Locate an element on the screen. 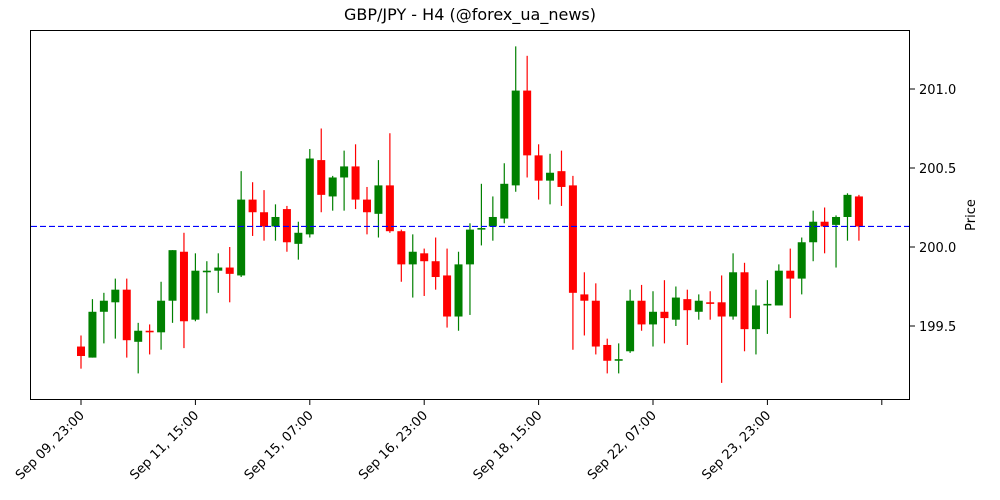  y-axis-label: Price is located at coordinates (971, 215).